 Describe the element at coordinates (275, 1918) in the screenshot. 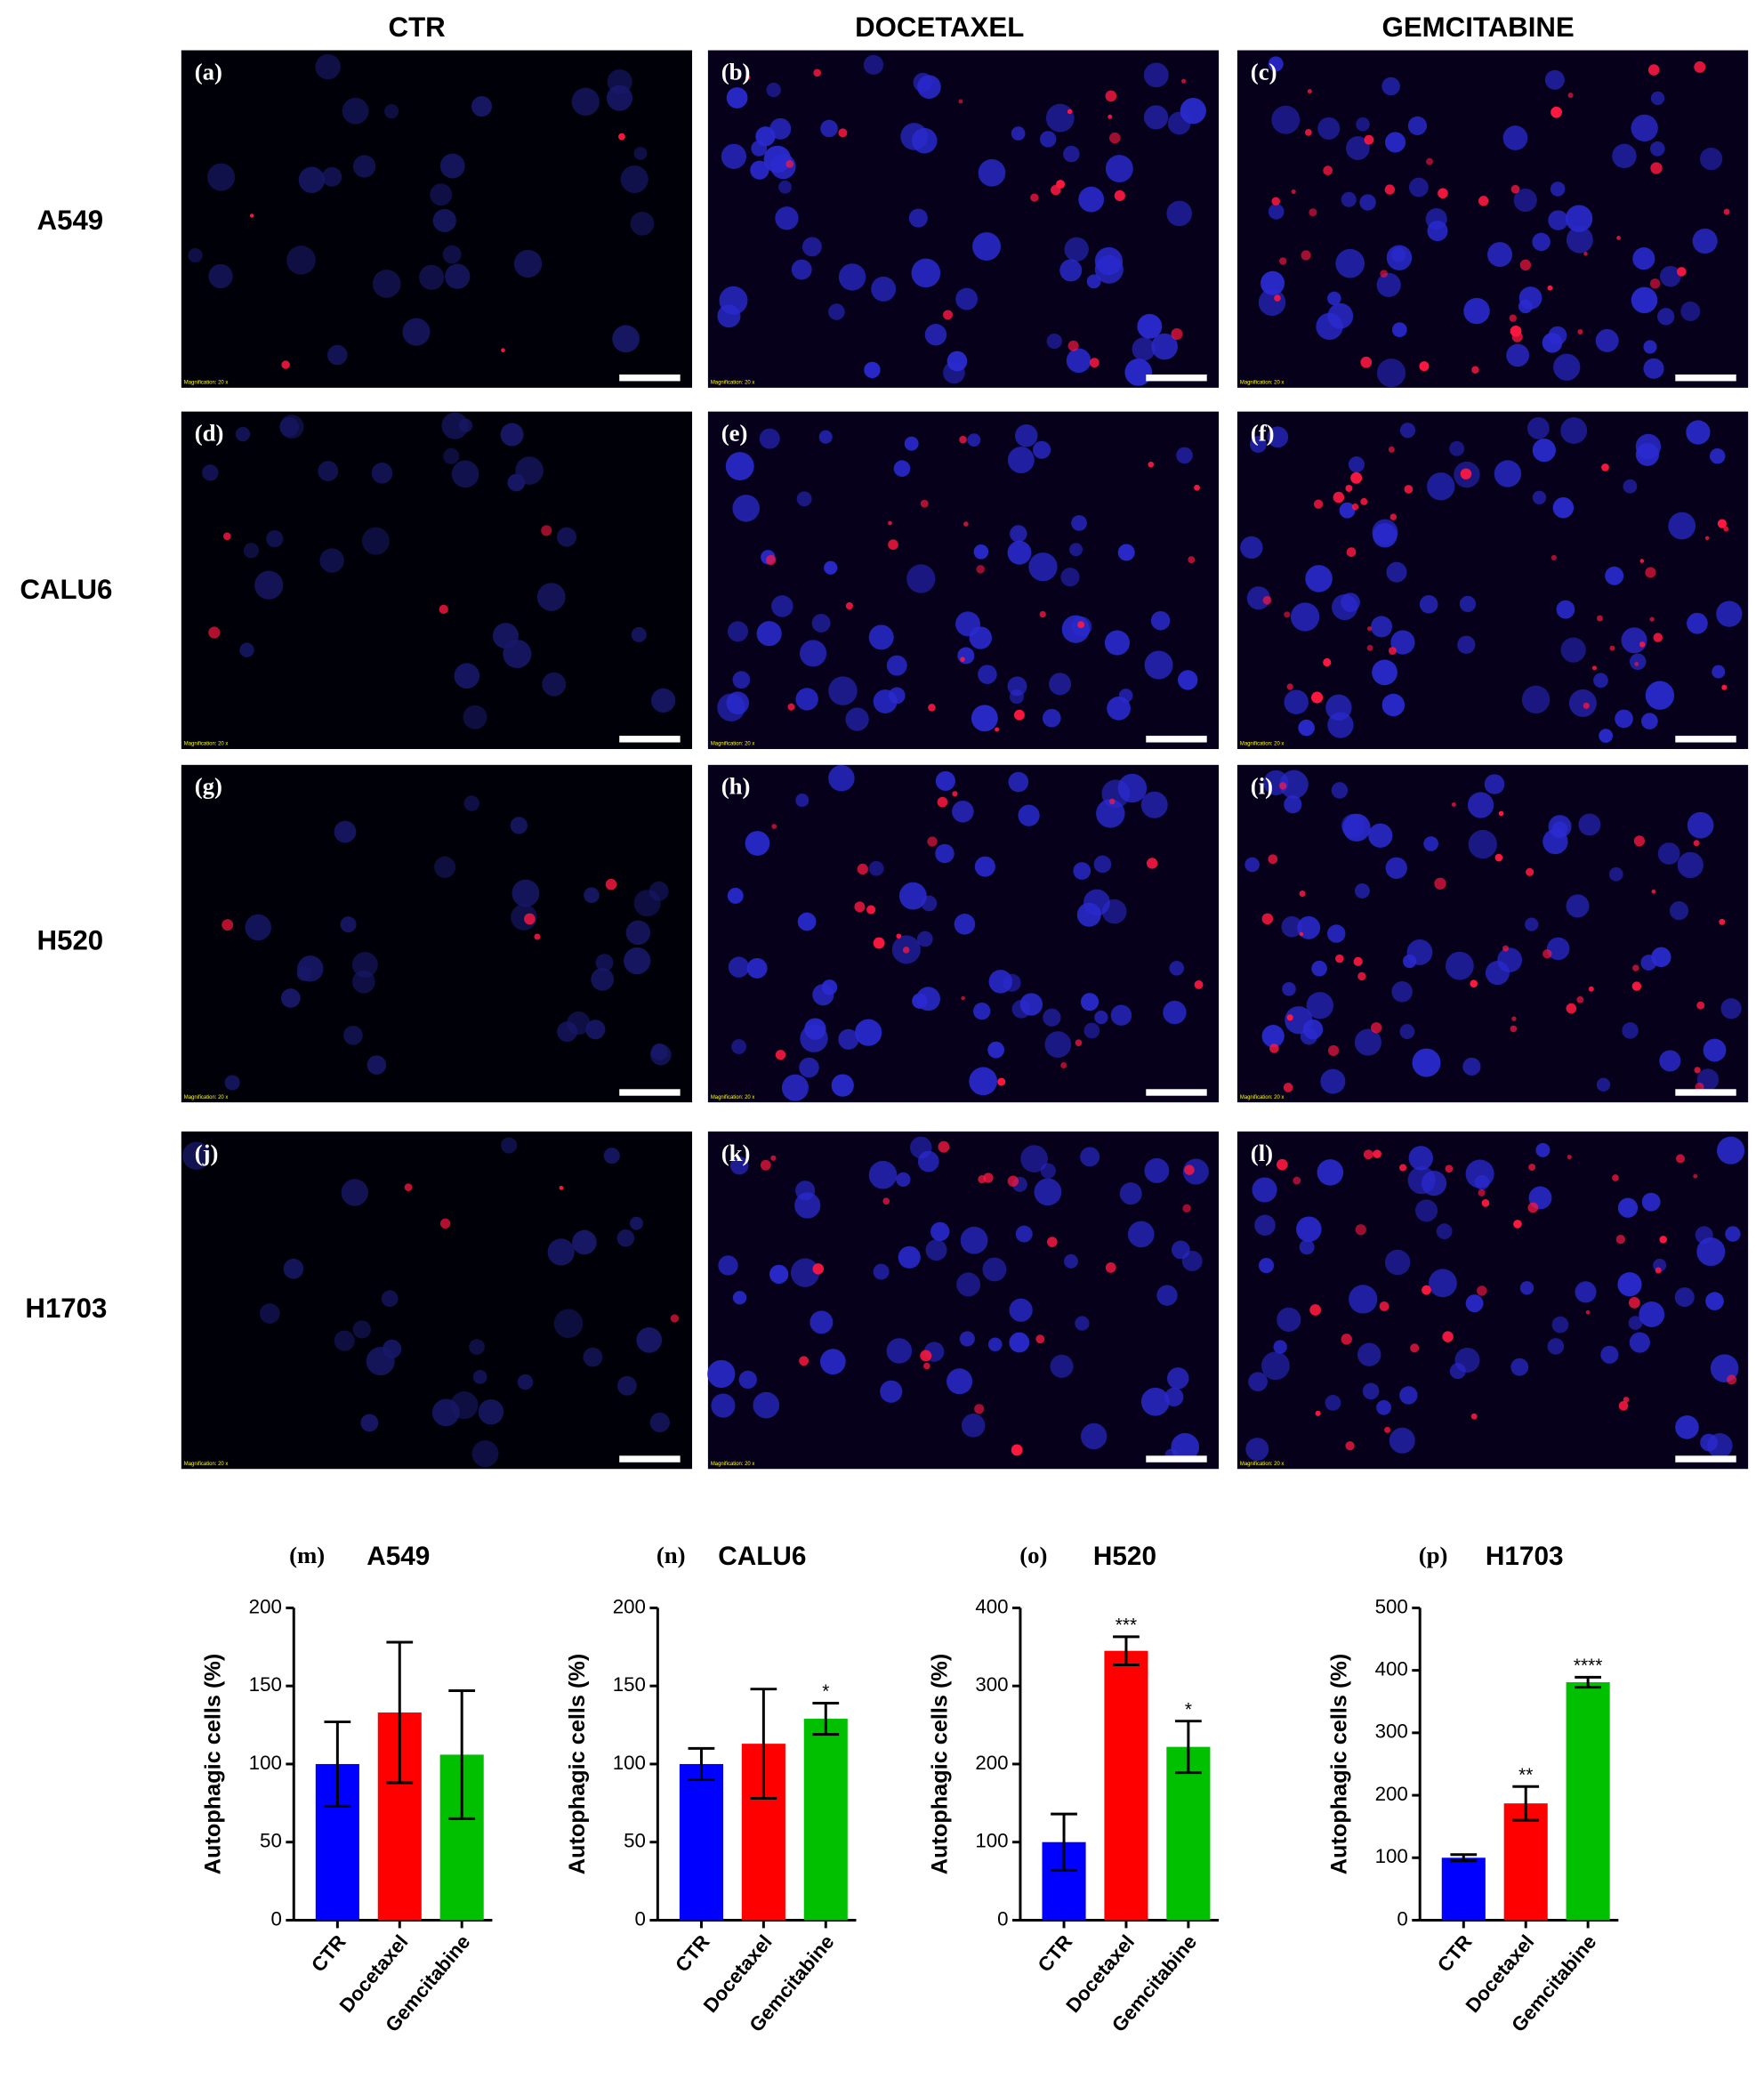

I see `y-tick-label: 0` at that location.